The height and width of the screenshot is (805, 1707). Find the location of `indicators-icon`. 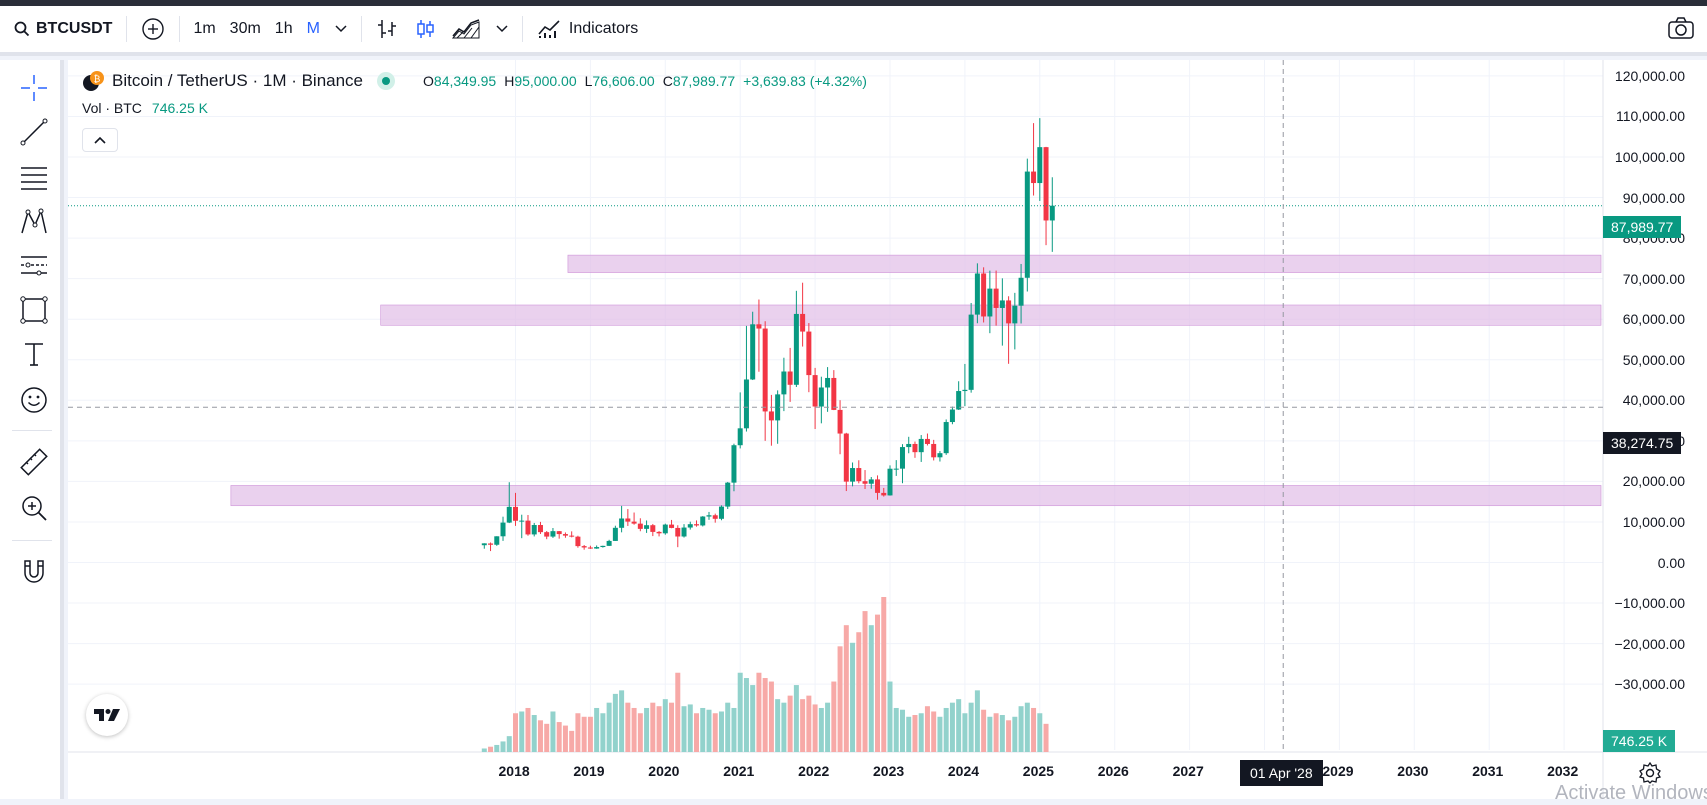

indicators-icon is located at coordinates (549, 29).